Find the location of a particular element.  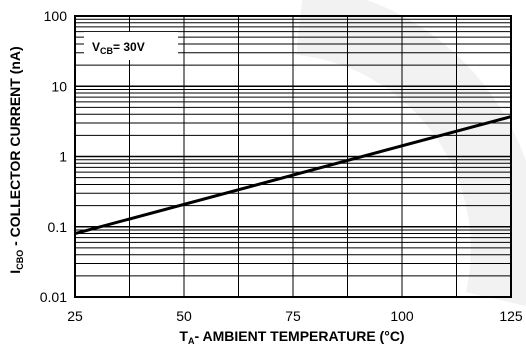

x-tick-label: 75 is located at coordinates (293, 316).